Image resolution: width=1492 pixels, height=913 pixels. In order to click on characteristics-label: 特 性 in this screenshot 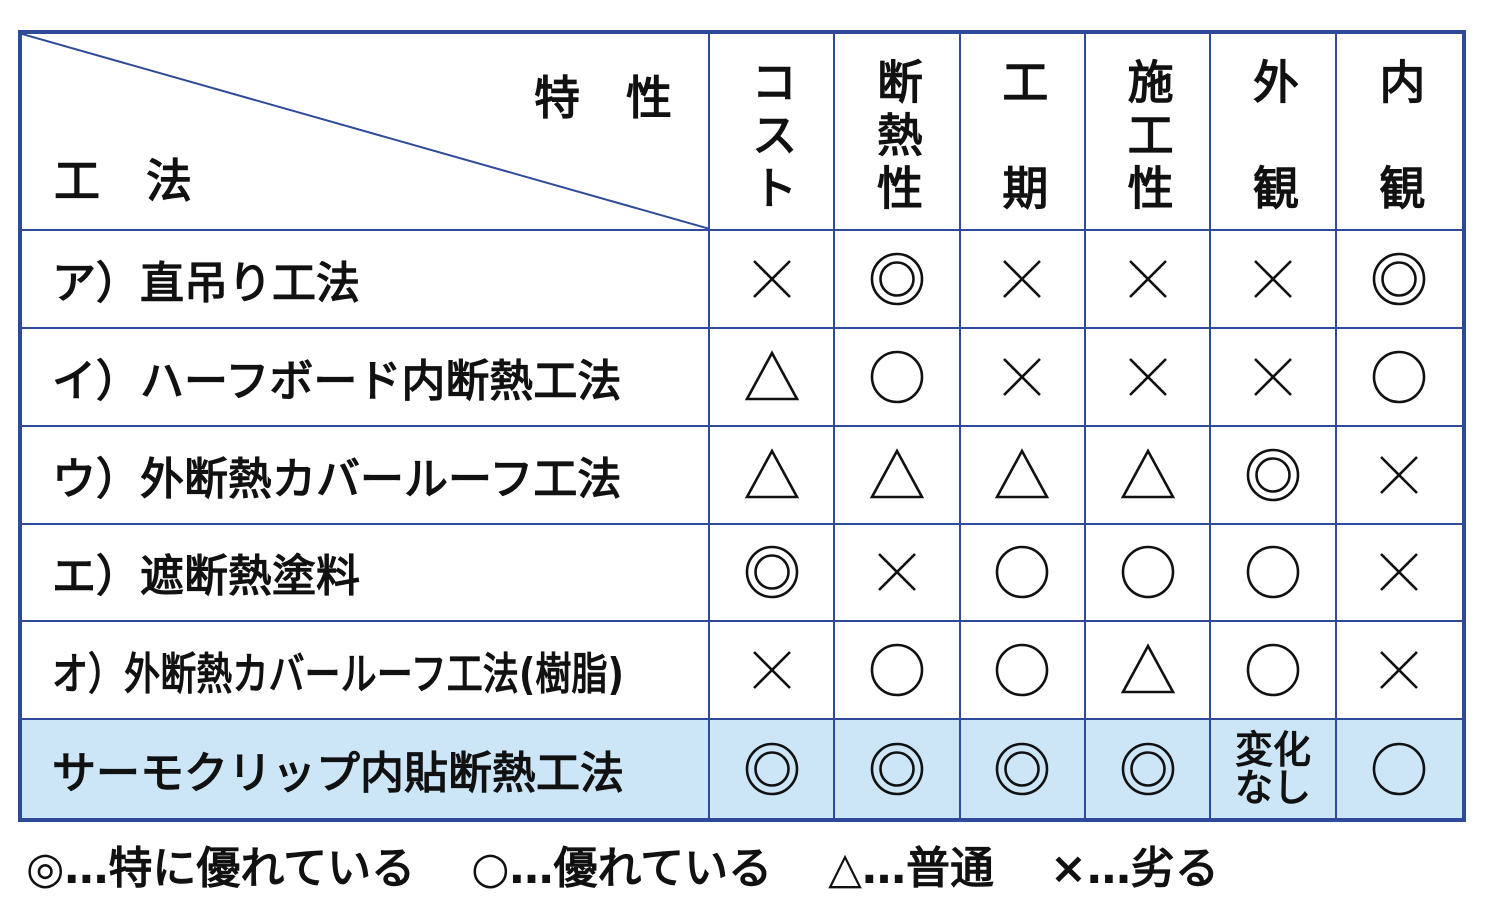, I will do `click(603, 98)`.